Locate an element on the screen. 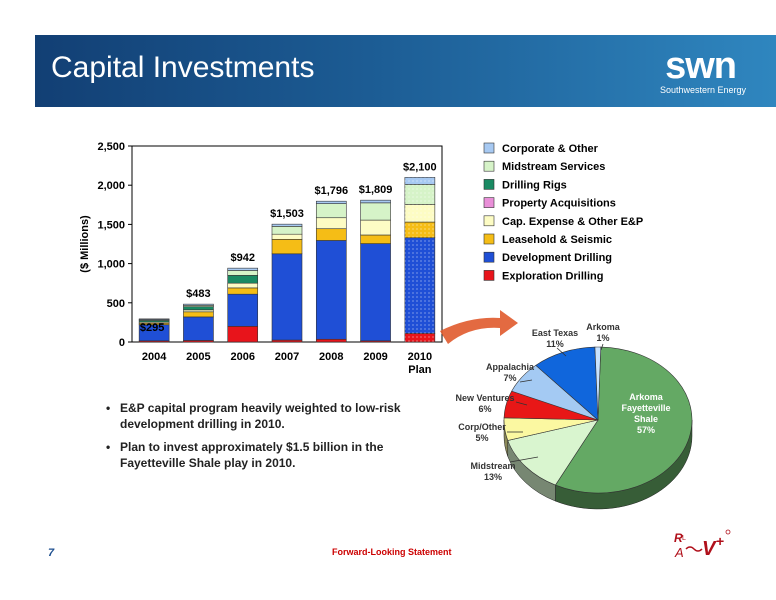 This screenshot has height=600, width=776. x-tick-label: 2008 is located at coordinates (331, 357).